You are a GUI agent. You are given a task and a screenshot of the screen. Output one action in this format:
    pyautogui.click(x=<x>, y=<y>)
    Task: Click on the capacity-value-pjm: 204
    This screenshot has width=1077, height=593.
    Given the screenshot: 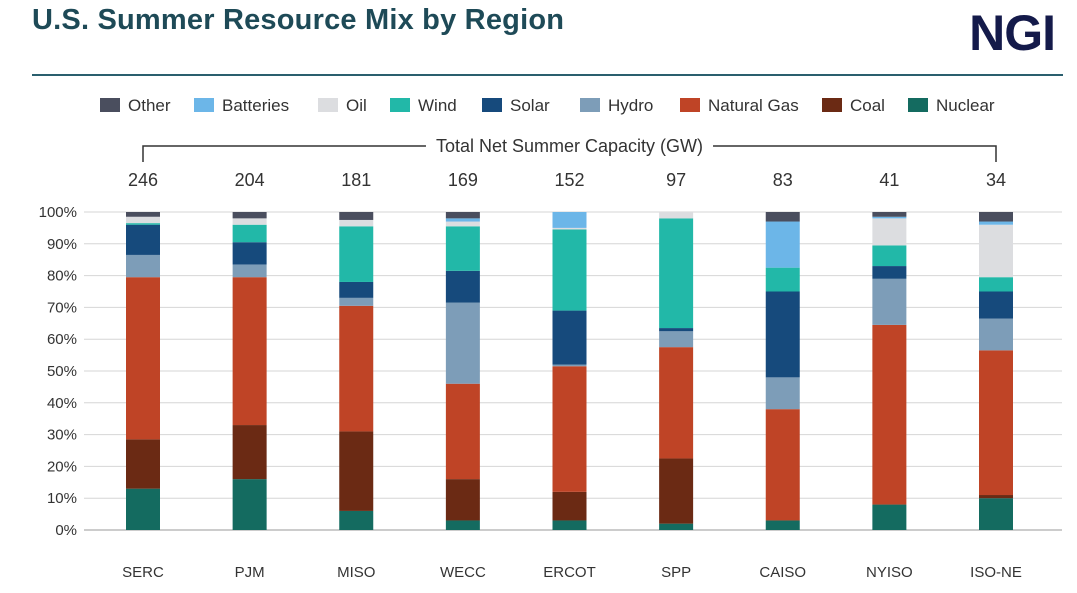 What is the action you would take?
    pyautogui.click(x=250, y=180)
    